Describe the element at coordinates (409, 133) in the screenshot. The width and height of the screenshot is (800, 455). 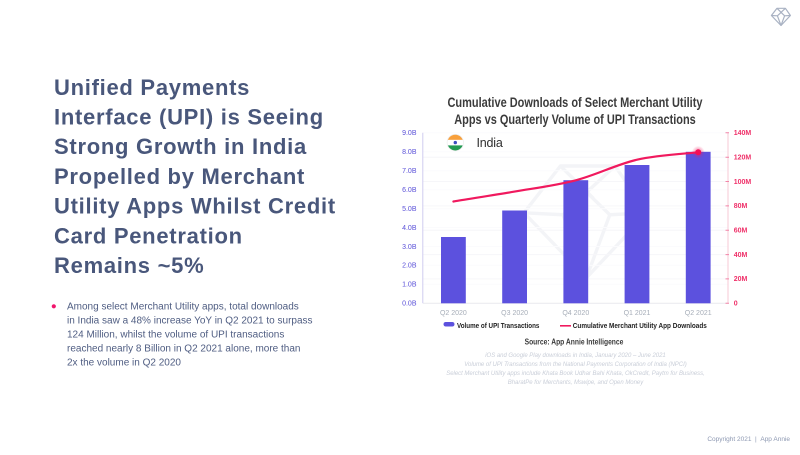
I see `svg-text: 9.0B` at that location.